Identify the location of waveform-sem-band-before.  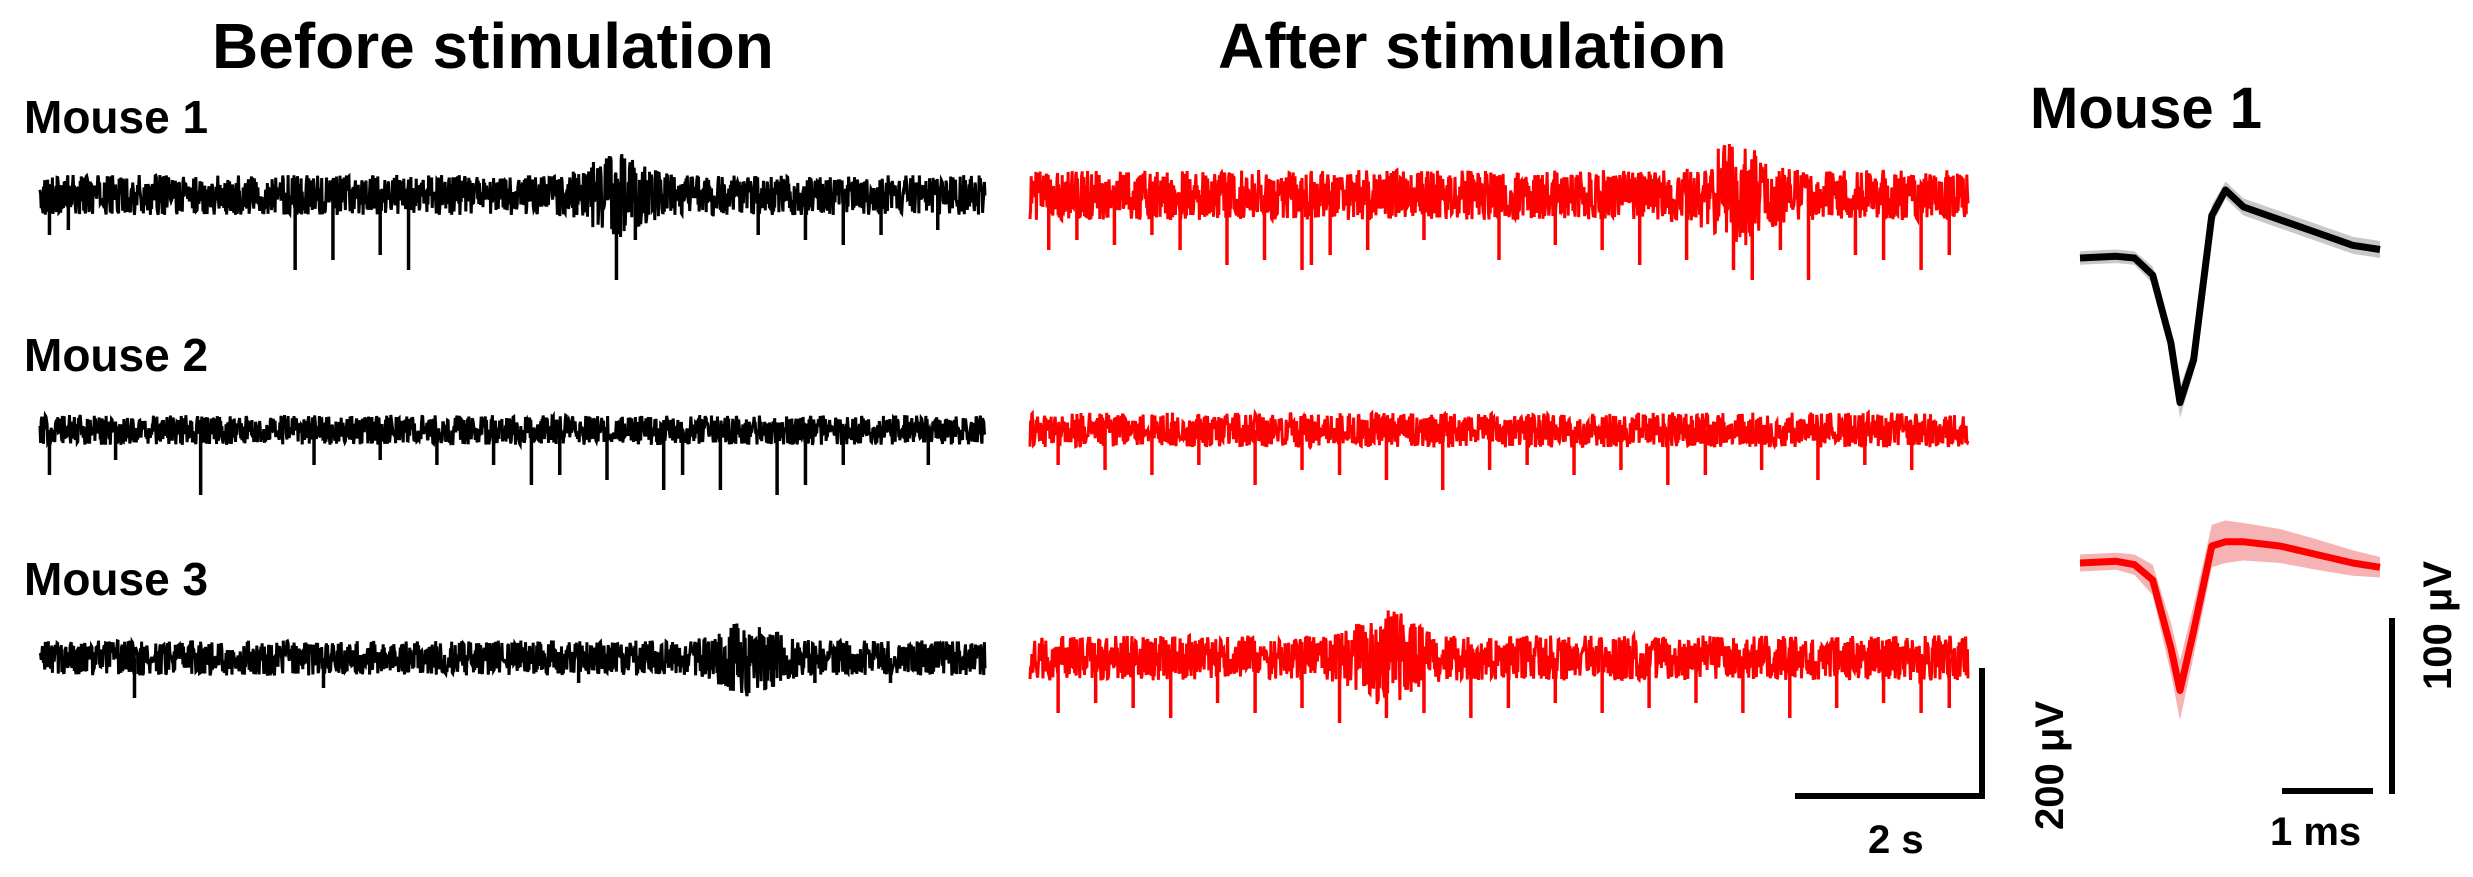
(2230, 299).